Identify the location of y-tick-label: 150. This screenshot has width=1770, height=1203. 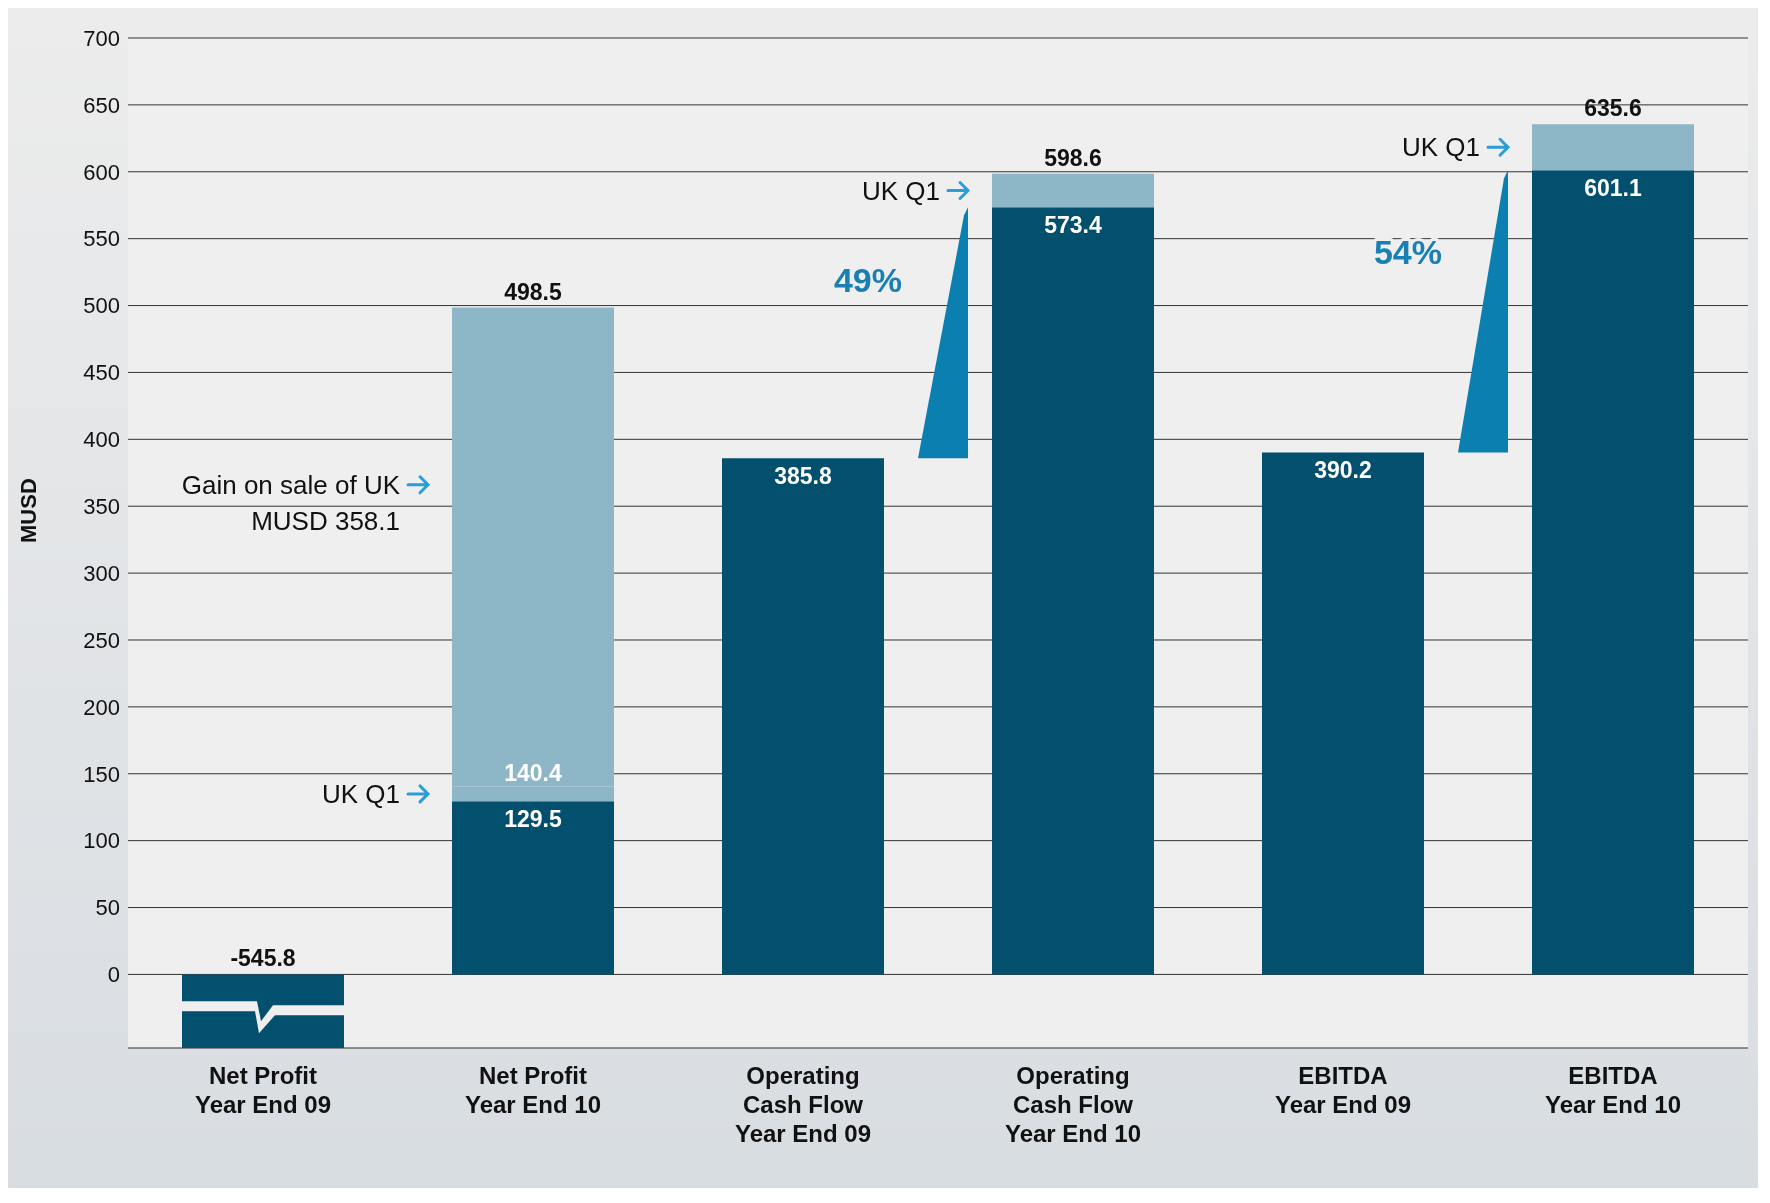
(101, 774).